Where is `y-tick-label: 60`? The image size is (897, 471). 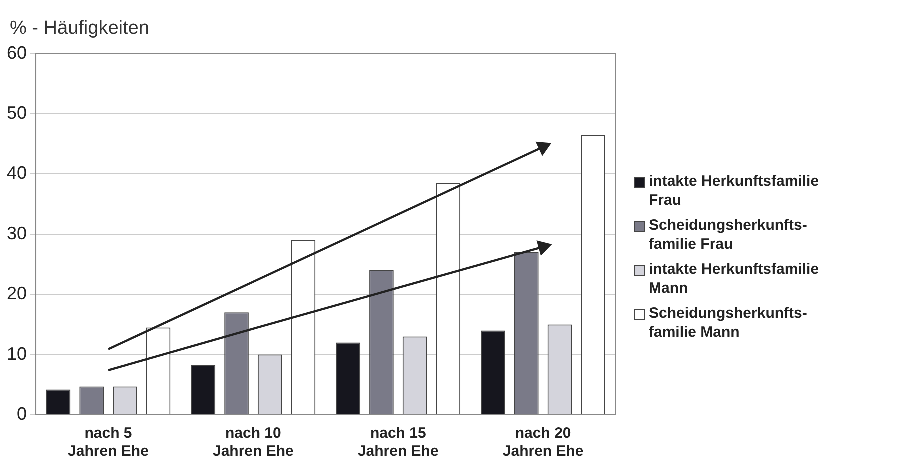 y-tick-label: 60 is located at coordinates (17, 52).